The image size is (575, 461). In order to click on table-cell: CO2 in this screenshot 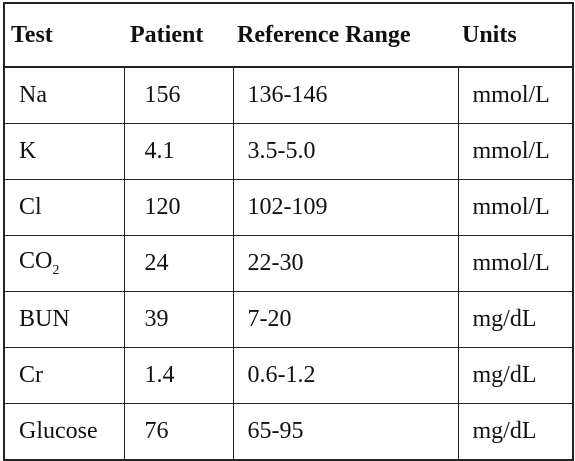, I will do `click(64, 263)`.